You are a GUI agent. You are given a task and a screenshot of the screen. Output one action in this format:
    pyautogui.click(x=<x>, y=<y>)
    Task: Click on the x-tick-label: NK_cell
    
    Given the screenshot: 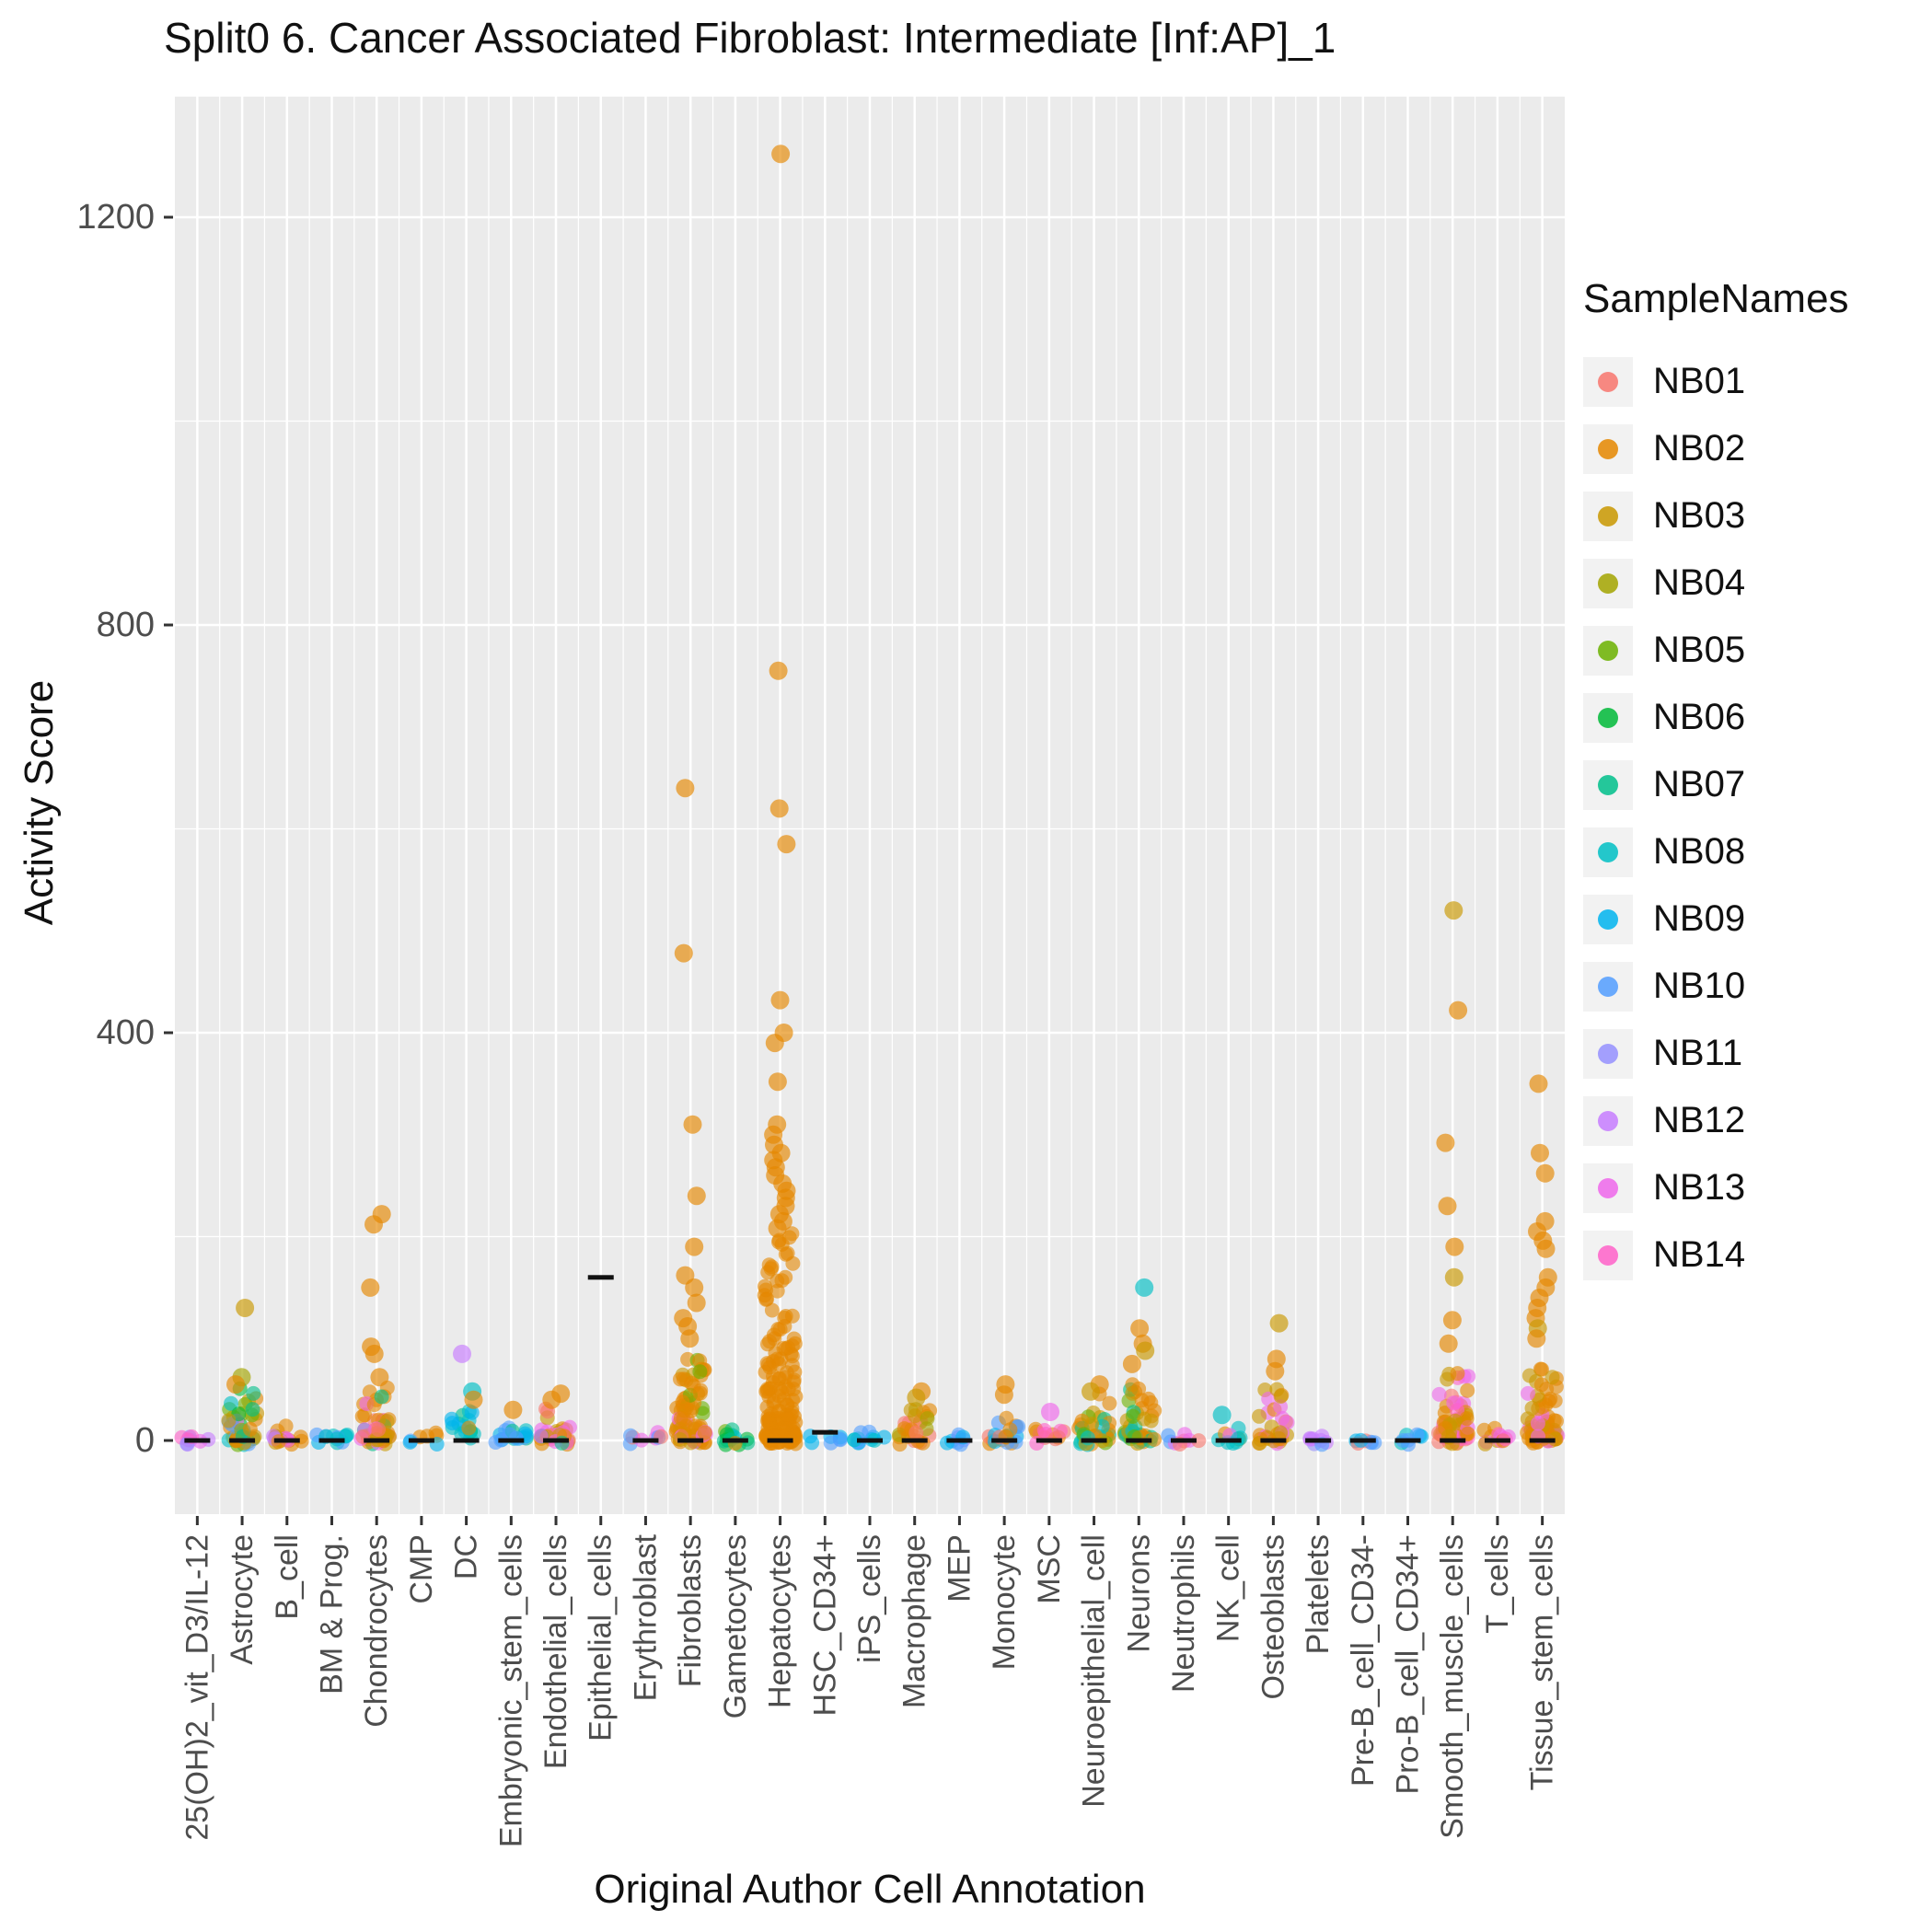 What is the action you would take?
    pyautogui.click(x=1229, y=1588)
    